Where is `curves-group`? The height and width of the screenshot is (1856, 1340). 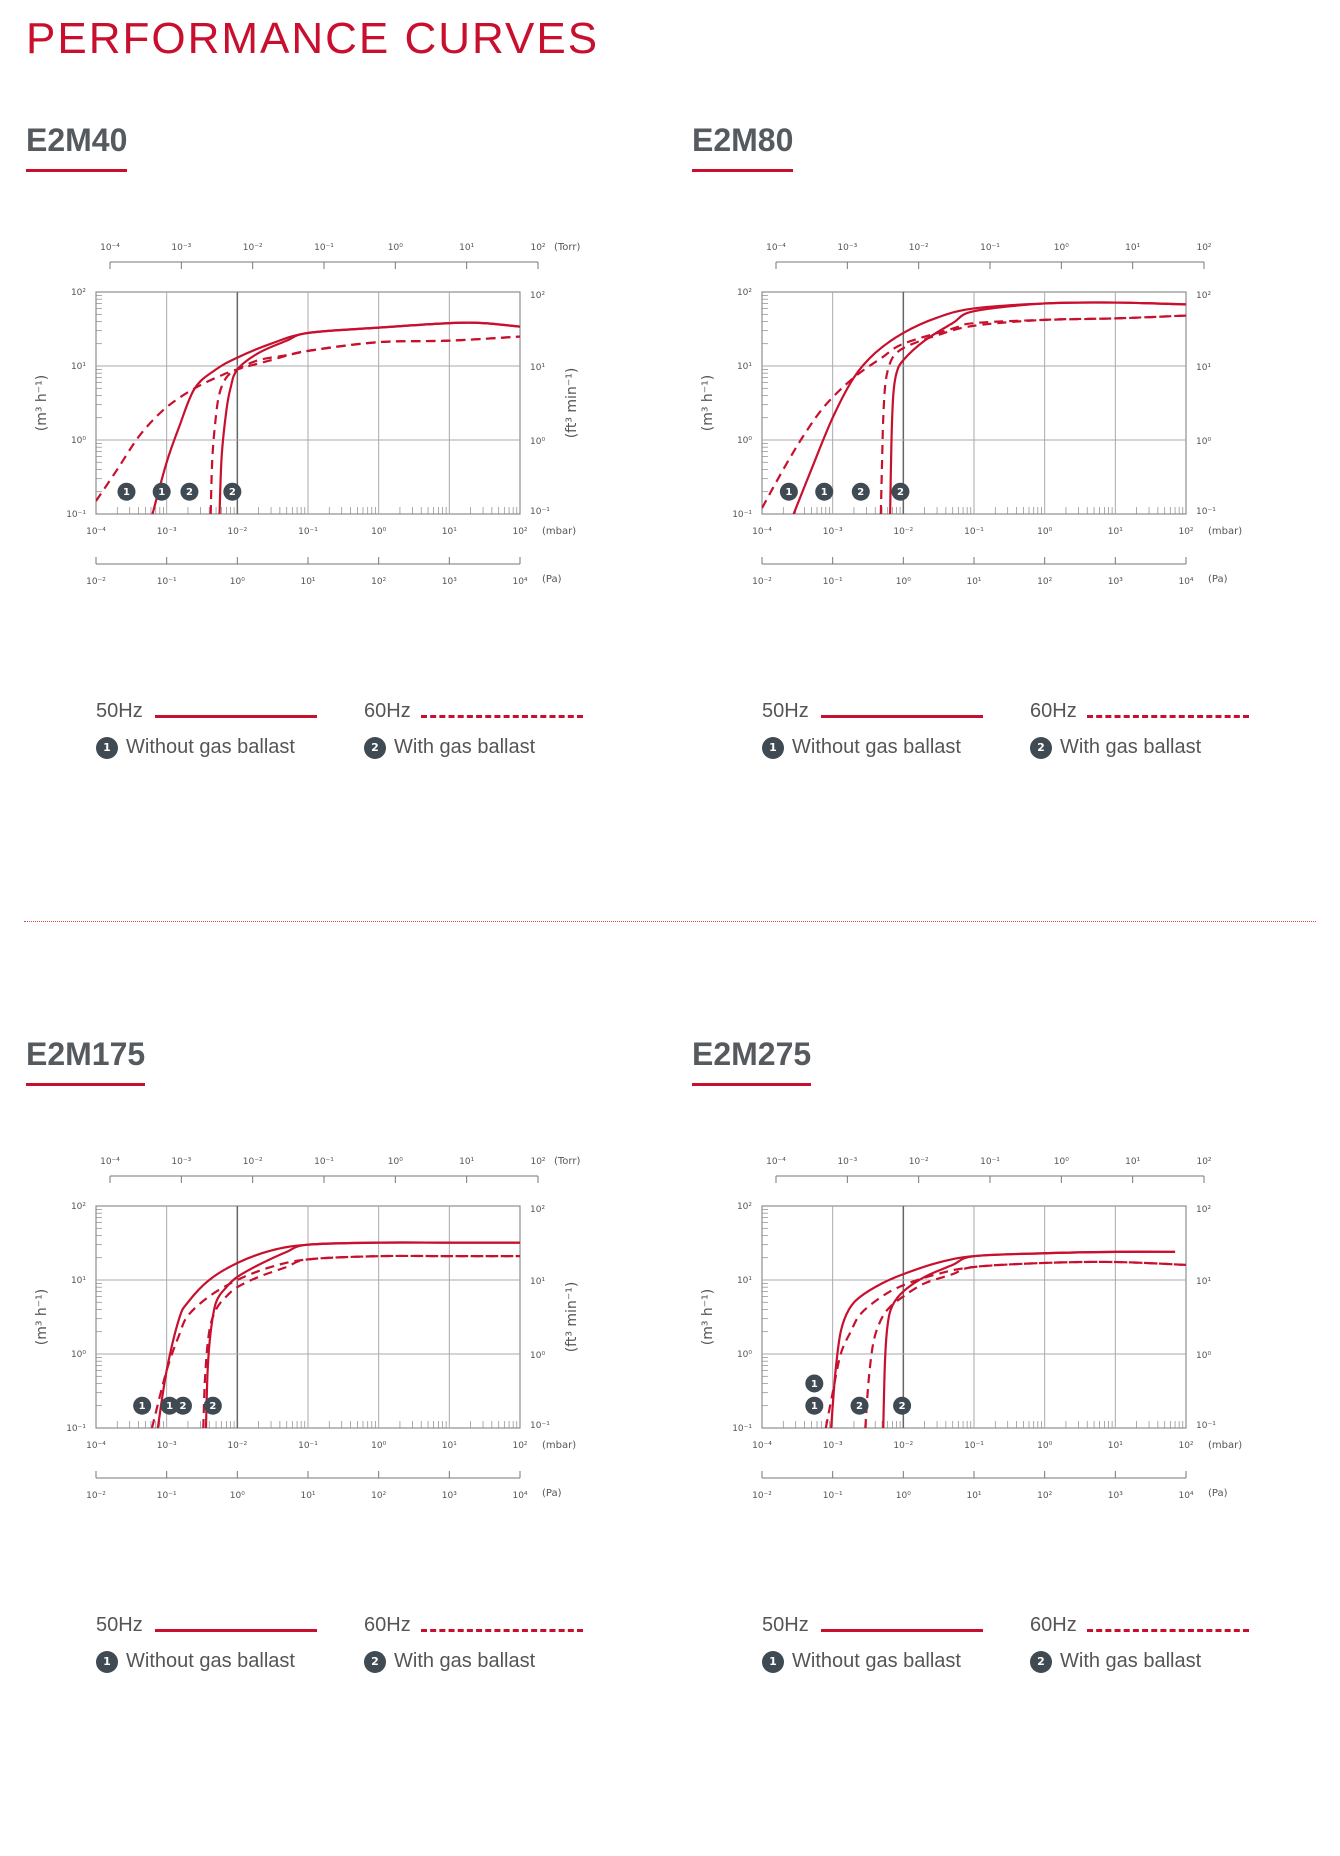 curves-group is located at coordinates (974, 407).